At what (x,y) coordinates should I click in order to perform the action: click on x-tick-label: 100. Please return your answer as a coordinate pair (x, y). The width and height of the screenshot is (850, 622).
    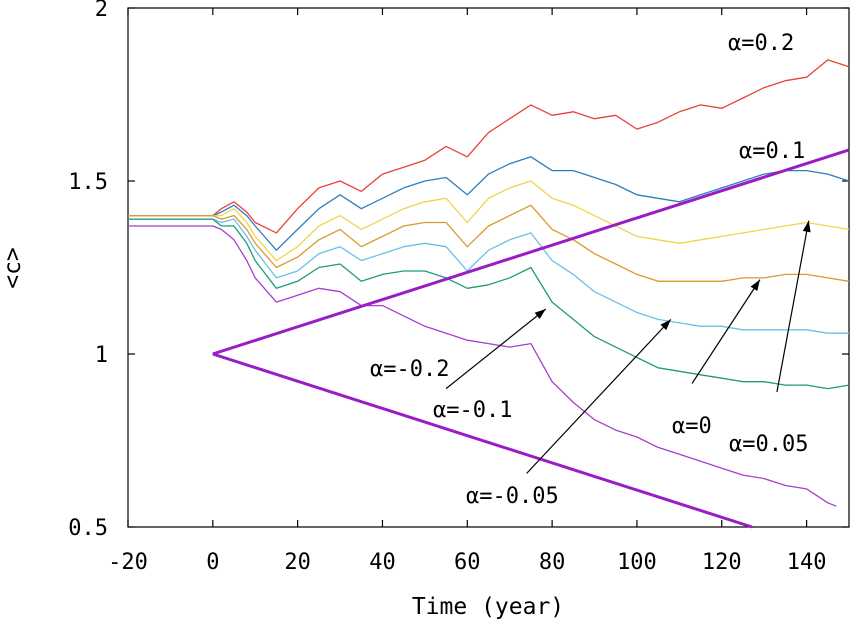
    Looking at the image, I should click on (637, 562).